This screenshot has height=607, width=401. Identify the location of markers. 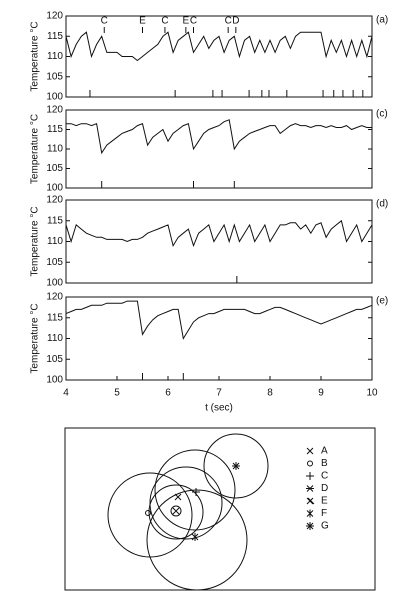
(192, 501).